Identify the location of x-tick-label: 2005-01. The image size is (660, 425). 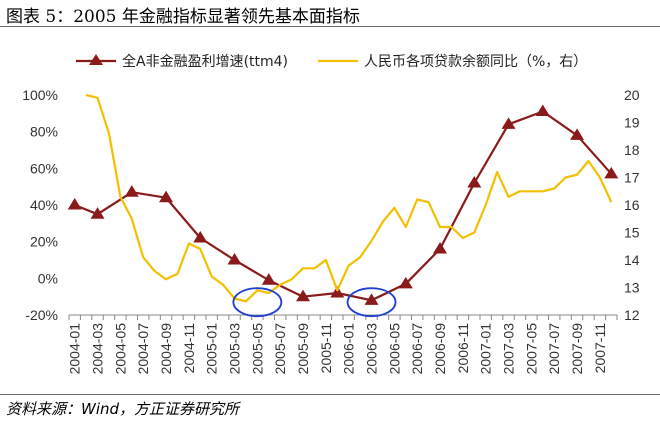
(212, 349).